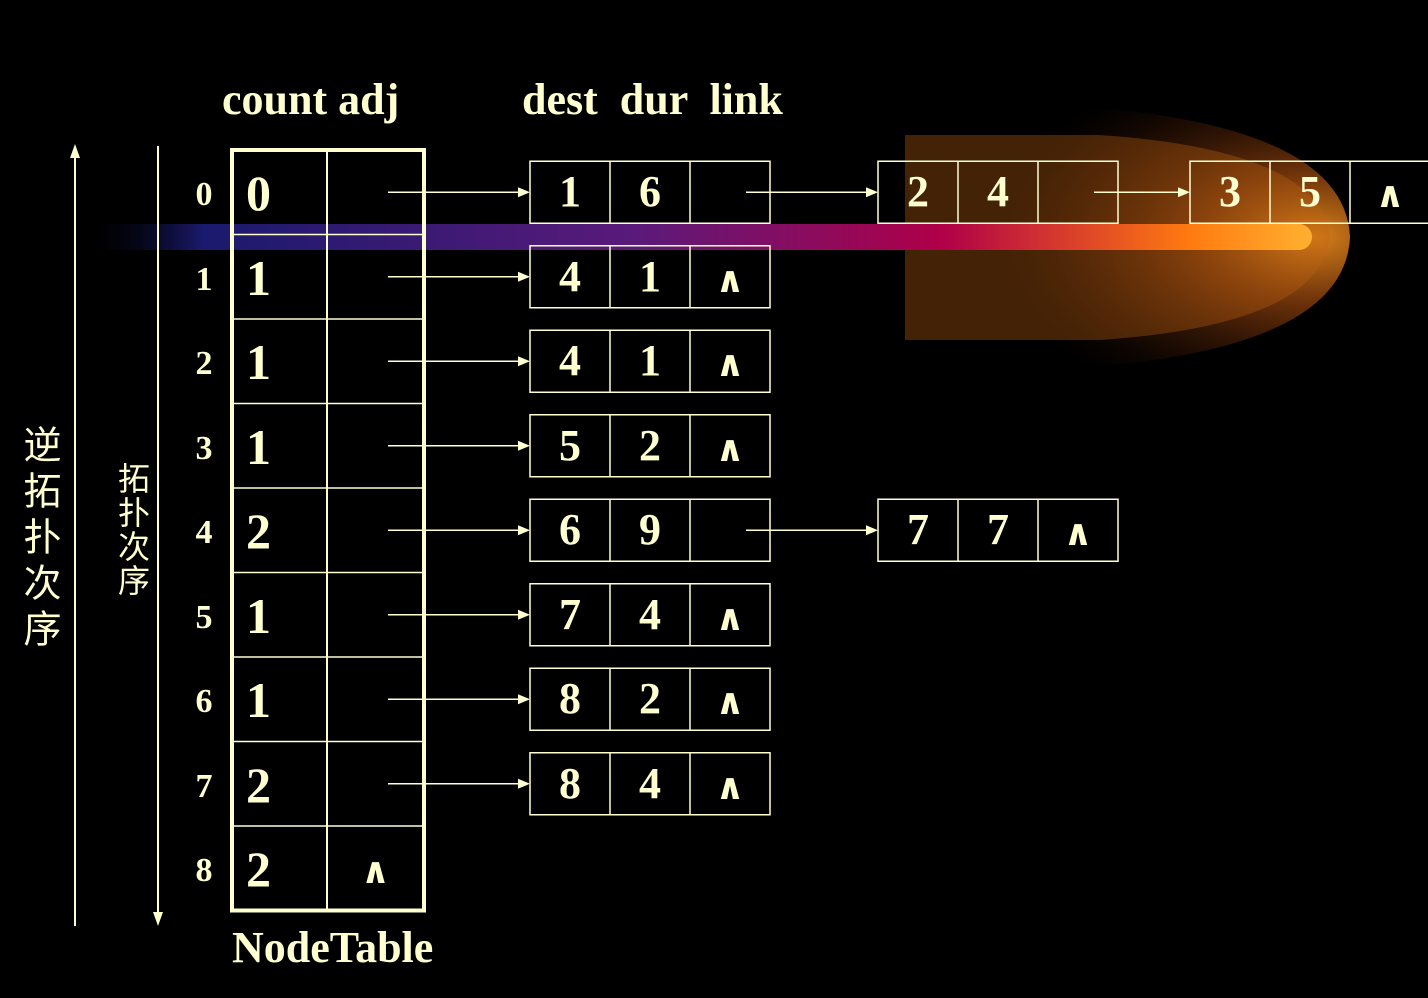  Describe the element at coordinates (652, 99) in the screenshot. I see `dest-dur-link-header: dest dur link` at that location.